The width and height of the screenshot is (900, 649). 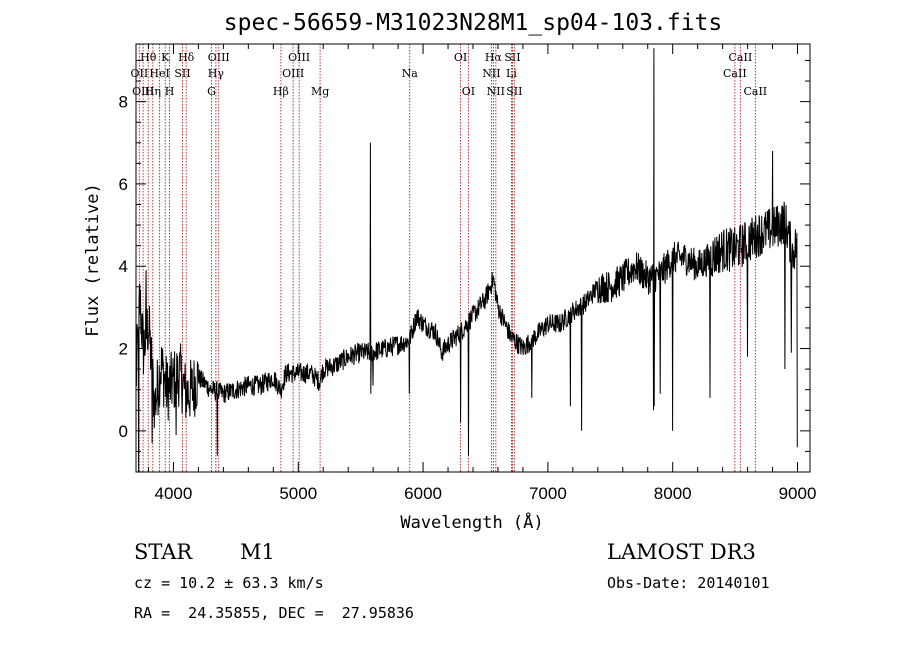 What do you see at coordinates (473, 23) in the screenshot?
I see `chart-title: spec-56659-M31023N28M1_sp04-103.fits` at bounding box center [473, 23].